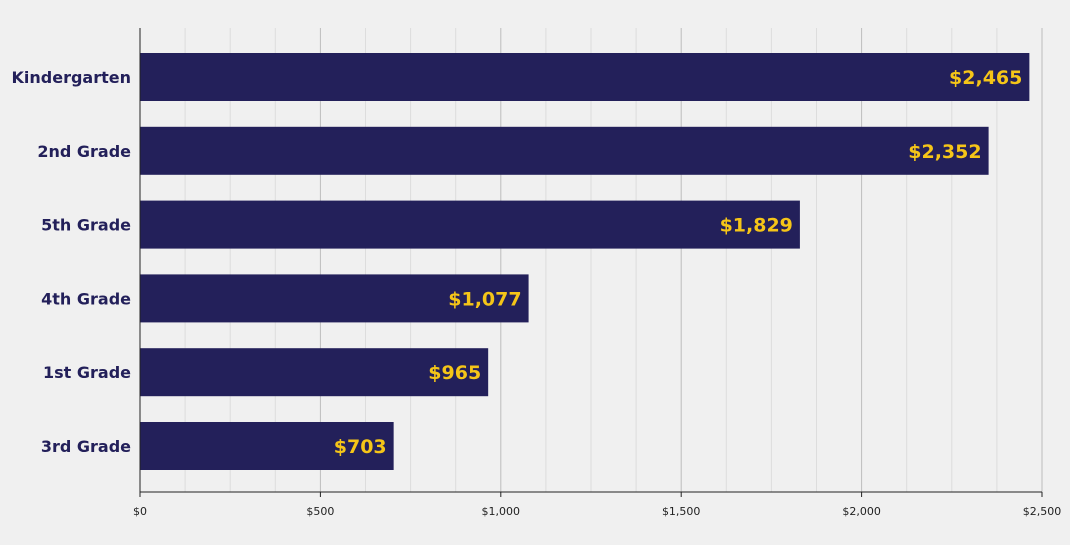 This screenshot has width=1070, height=545. What do you see at coordinates (681, 511) in the screenshot?
I see `x-tick-label: $1,500` at bounding box center [681, 511].